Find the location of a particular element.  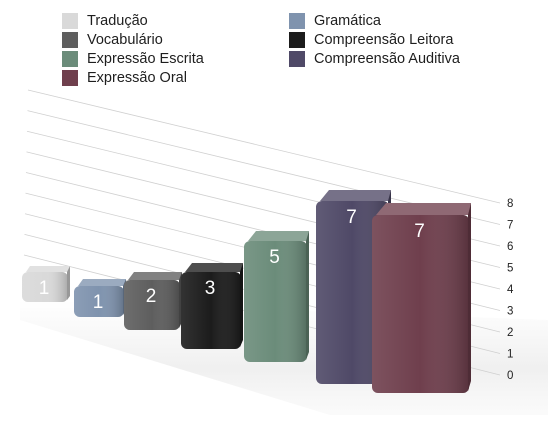

data-label: 3 is located at coordinates (210, 288).